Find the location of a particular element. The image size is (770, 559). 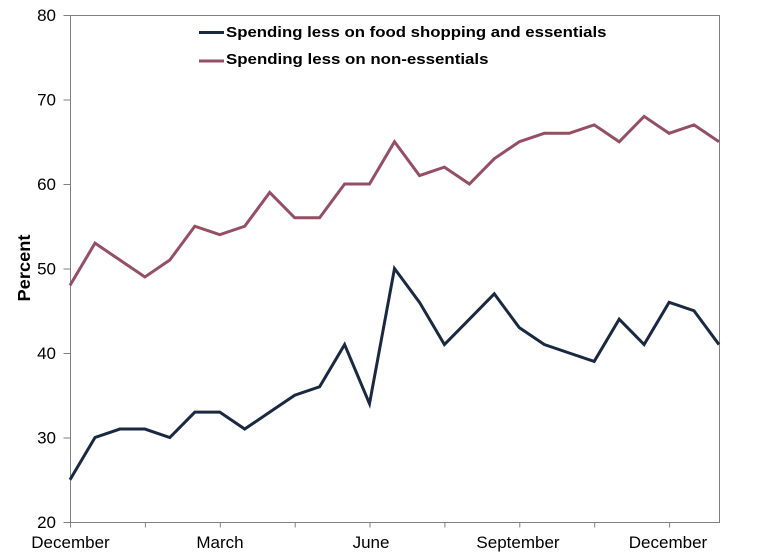

svg-text: September is located at coordinates (517, 542).